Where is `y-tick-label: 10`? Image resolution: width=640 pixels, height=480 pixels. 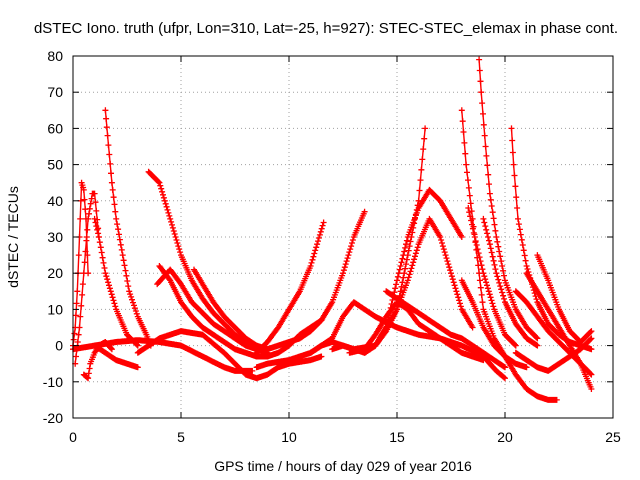 y-tick-label: 10 is located at coordinates (55, 309).